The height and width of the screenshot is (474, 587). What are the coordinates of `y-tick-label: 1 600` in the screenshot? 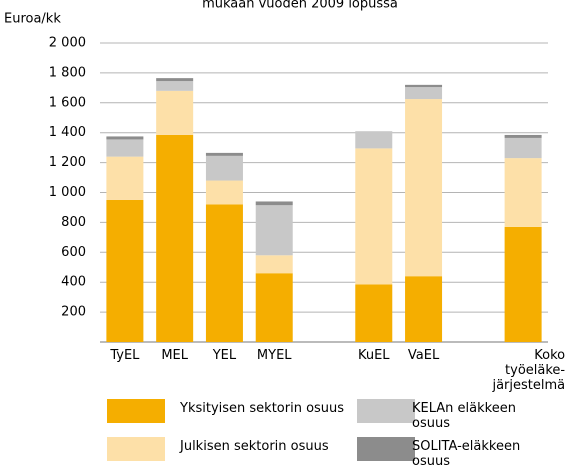 It's located at (67, 102).